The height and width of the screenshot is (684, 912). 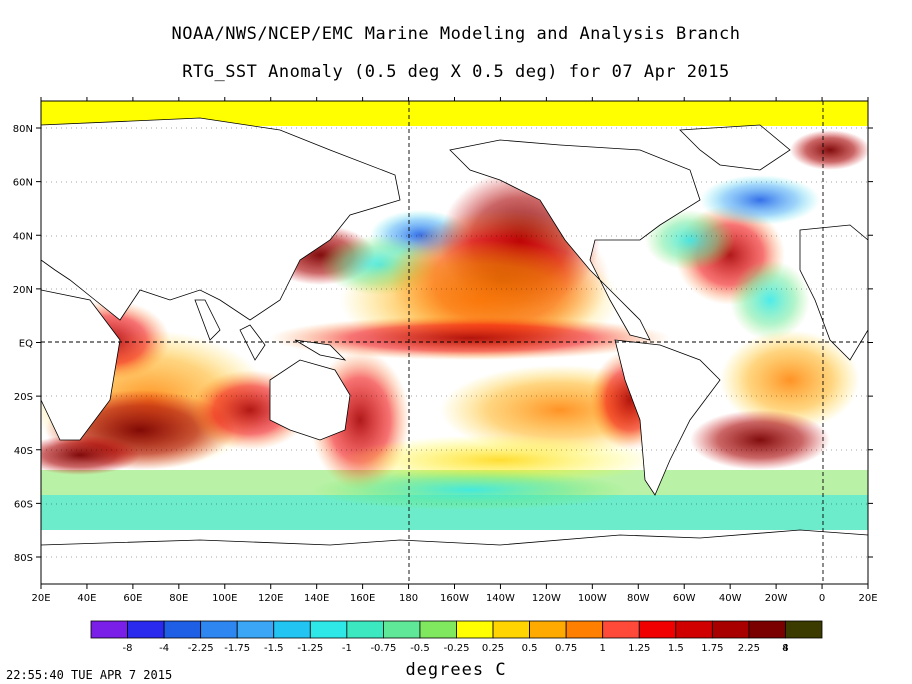 What do you see at coordinates (362, 598) in the screenshot?
I see `x-tick-label: 160E` at bounding box center [362, 598].